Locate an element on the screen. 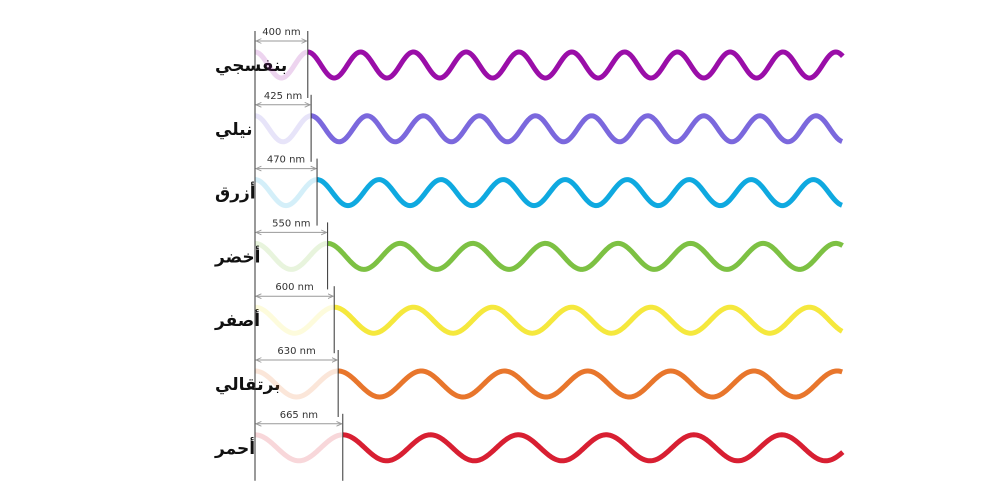  color-name: أخضر is located at coordinates (237, 256).